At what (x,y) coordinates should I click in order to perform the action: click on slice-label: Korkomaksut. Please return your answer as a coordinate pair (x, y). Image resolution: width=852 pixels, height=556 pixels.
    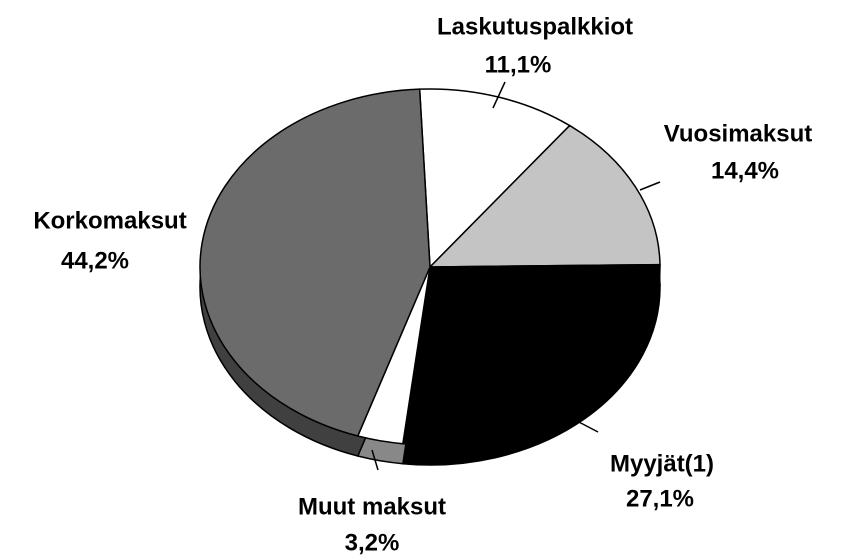
    Looking at the image, I should click on (109, 220).